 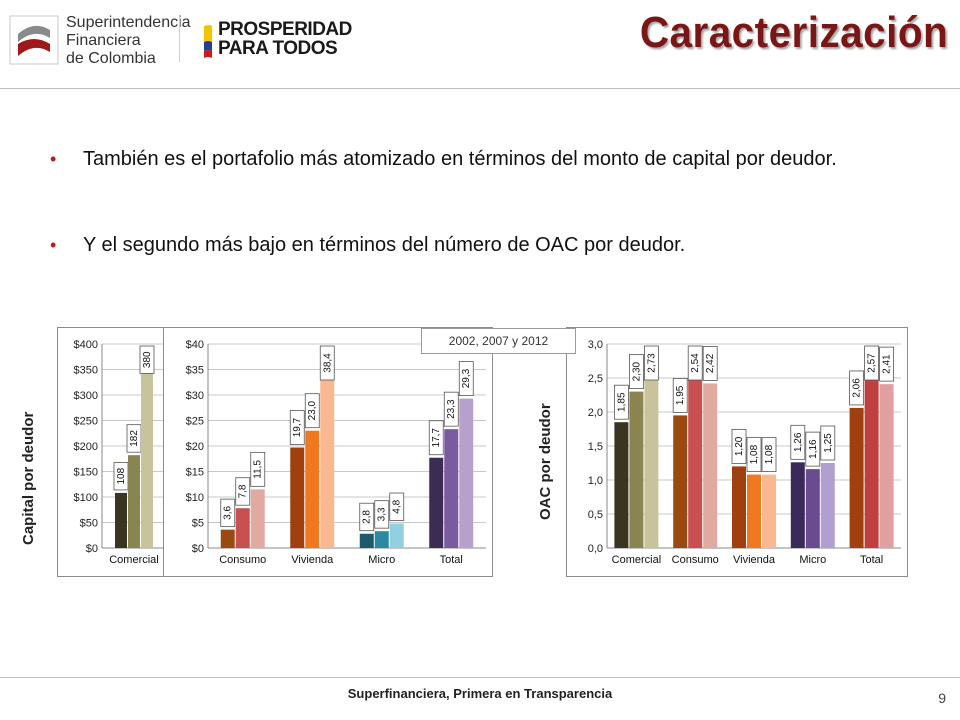 I want to click on capital-side-label: Capital por deudor, so click(x=28, y=478).